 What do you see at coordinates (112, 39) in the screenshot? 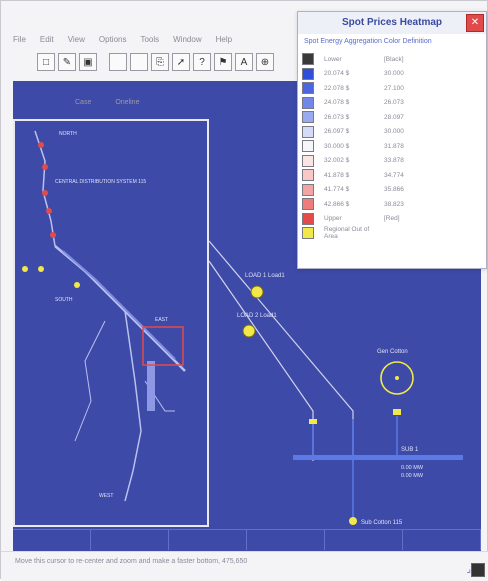
I see `menu-options: Options` at bounding box center [112, 39].